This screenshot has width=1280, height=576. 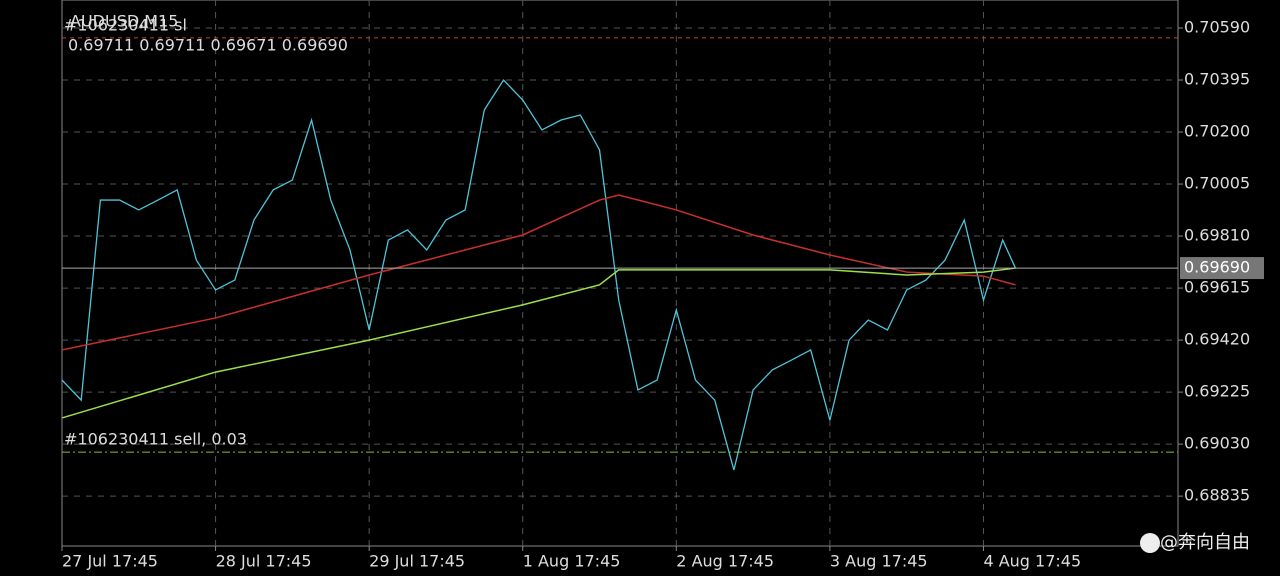 I want to click on watermark: @奔向自由, so click(x=1195, y=542).